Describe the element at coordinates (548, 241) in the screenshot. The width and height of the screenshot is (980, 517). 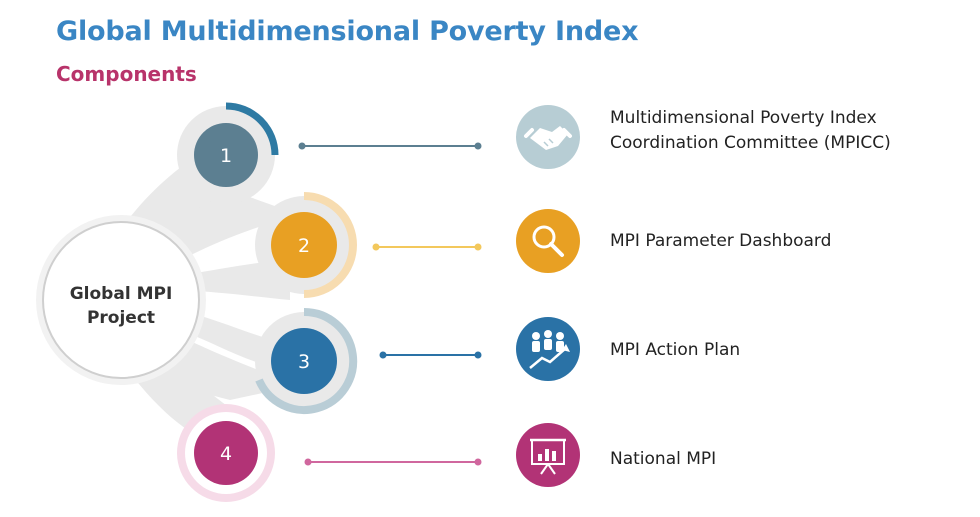
I see `magnifier-icon` at that location.